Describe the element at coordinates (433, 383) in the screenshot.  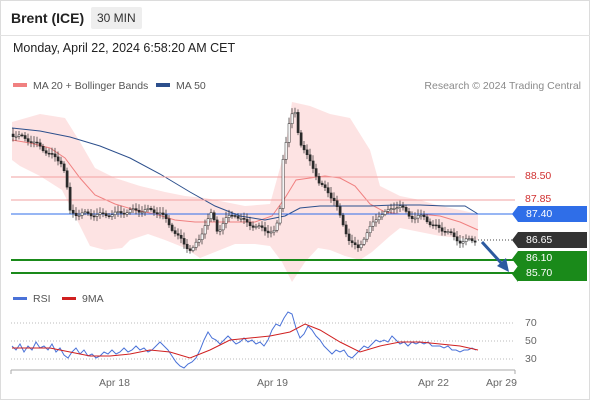
I see `x-tick-apr22: Apr 22` at that location.